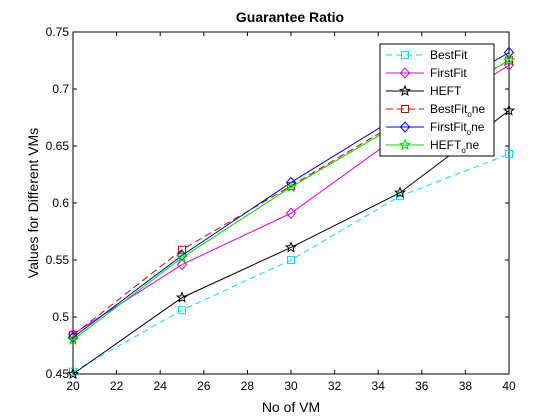 The image size is (560, 420). I want to click on legend-box, so click(437, 100).